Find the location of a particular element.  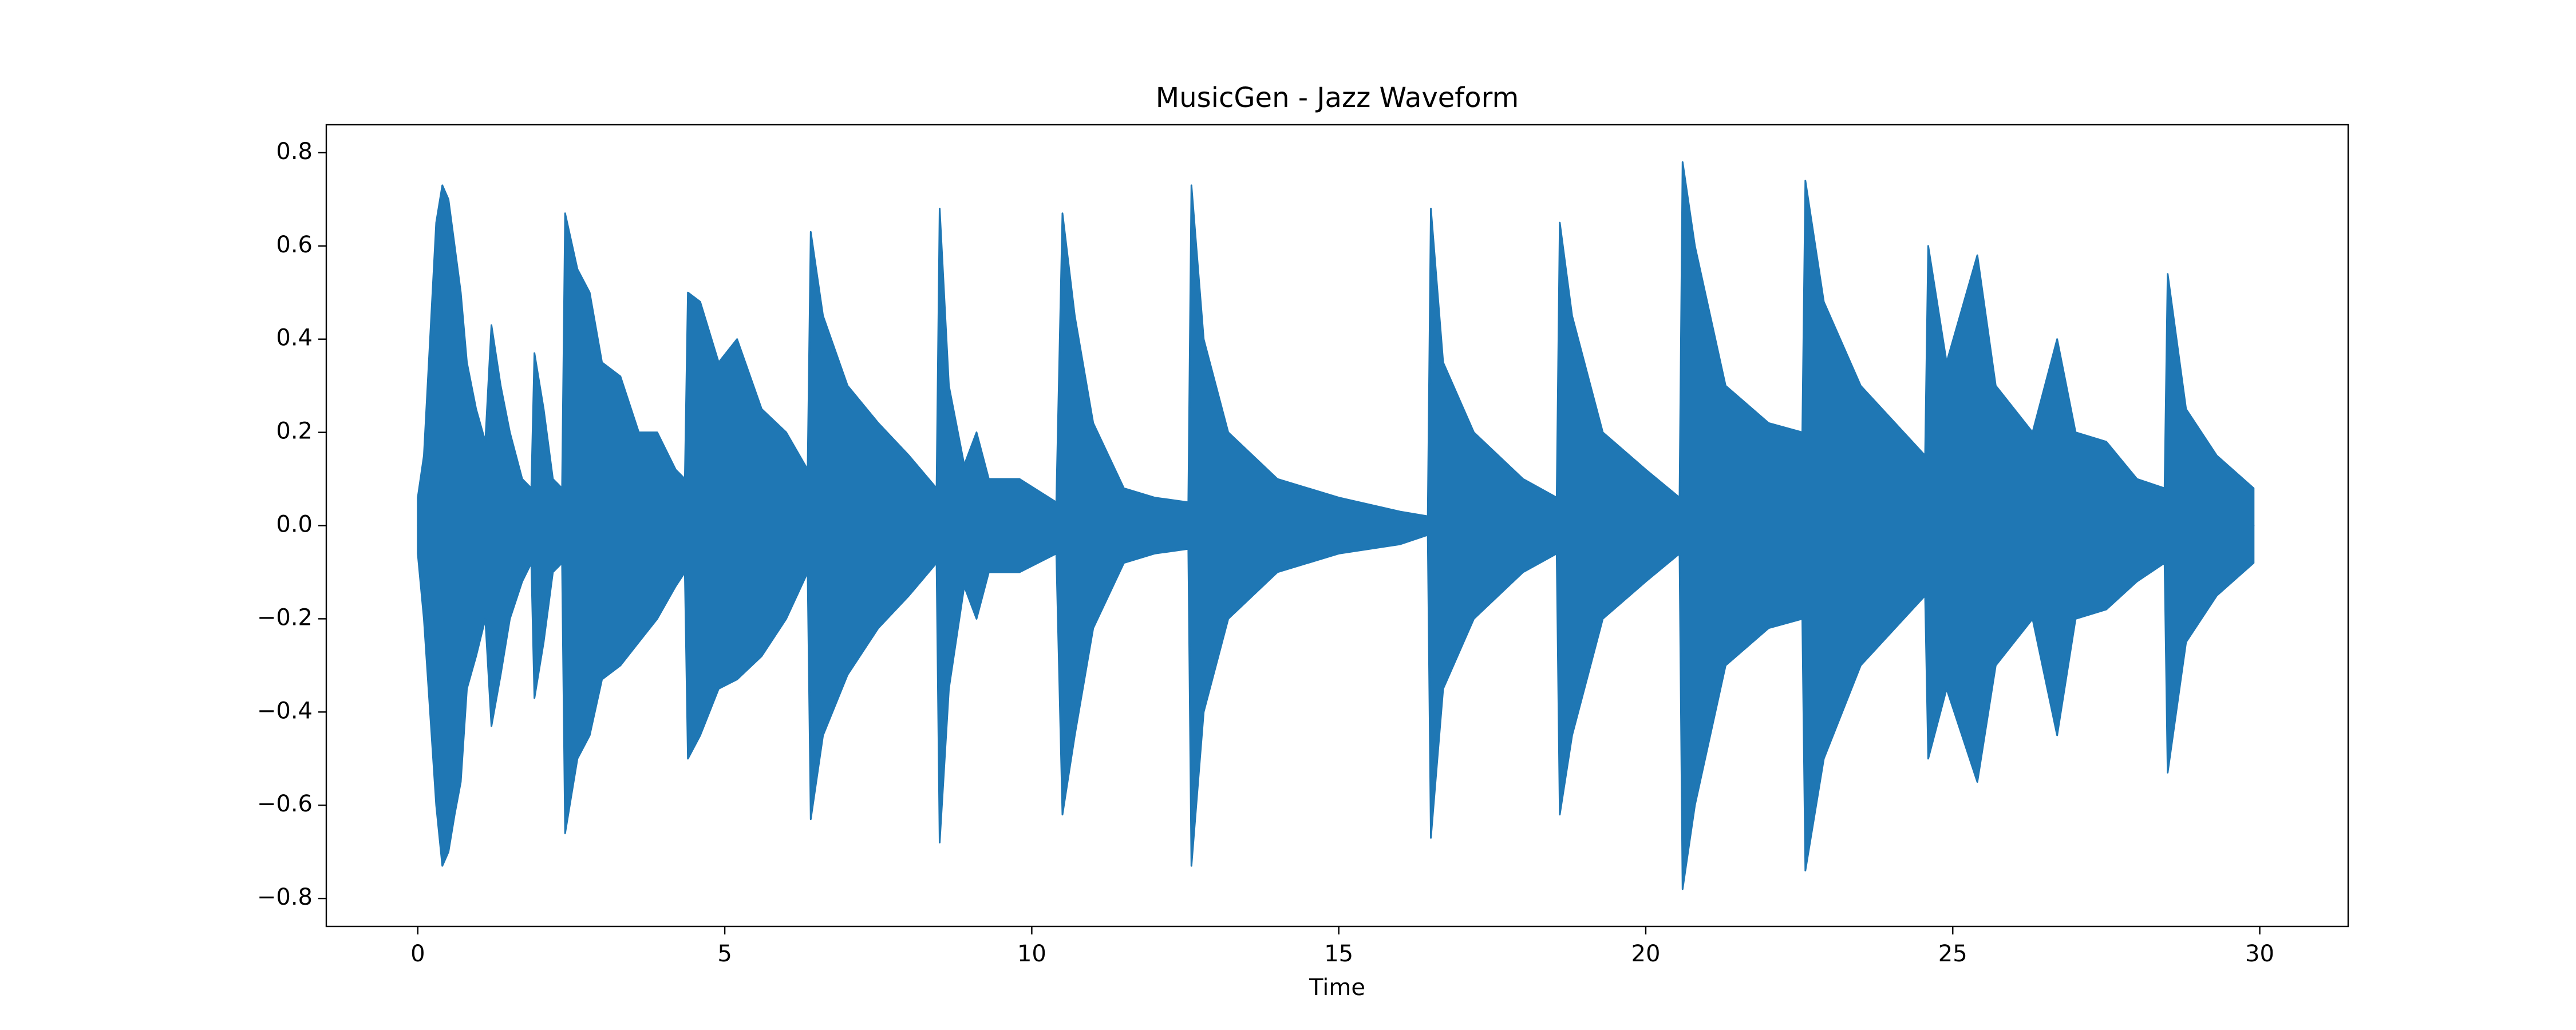

x-tick-label: 15 is located at coordinates (1338, 954).